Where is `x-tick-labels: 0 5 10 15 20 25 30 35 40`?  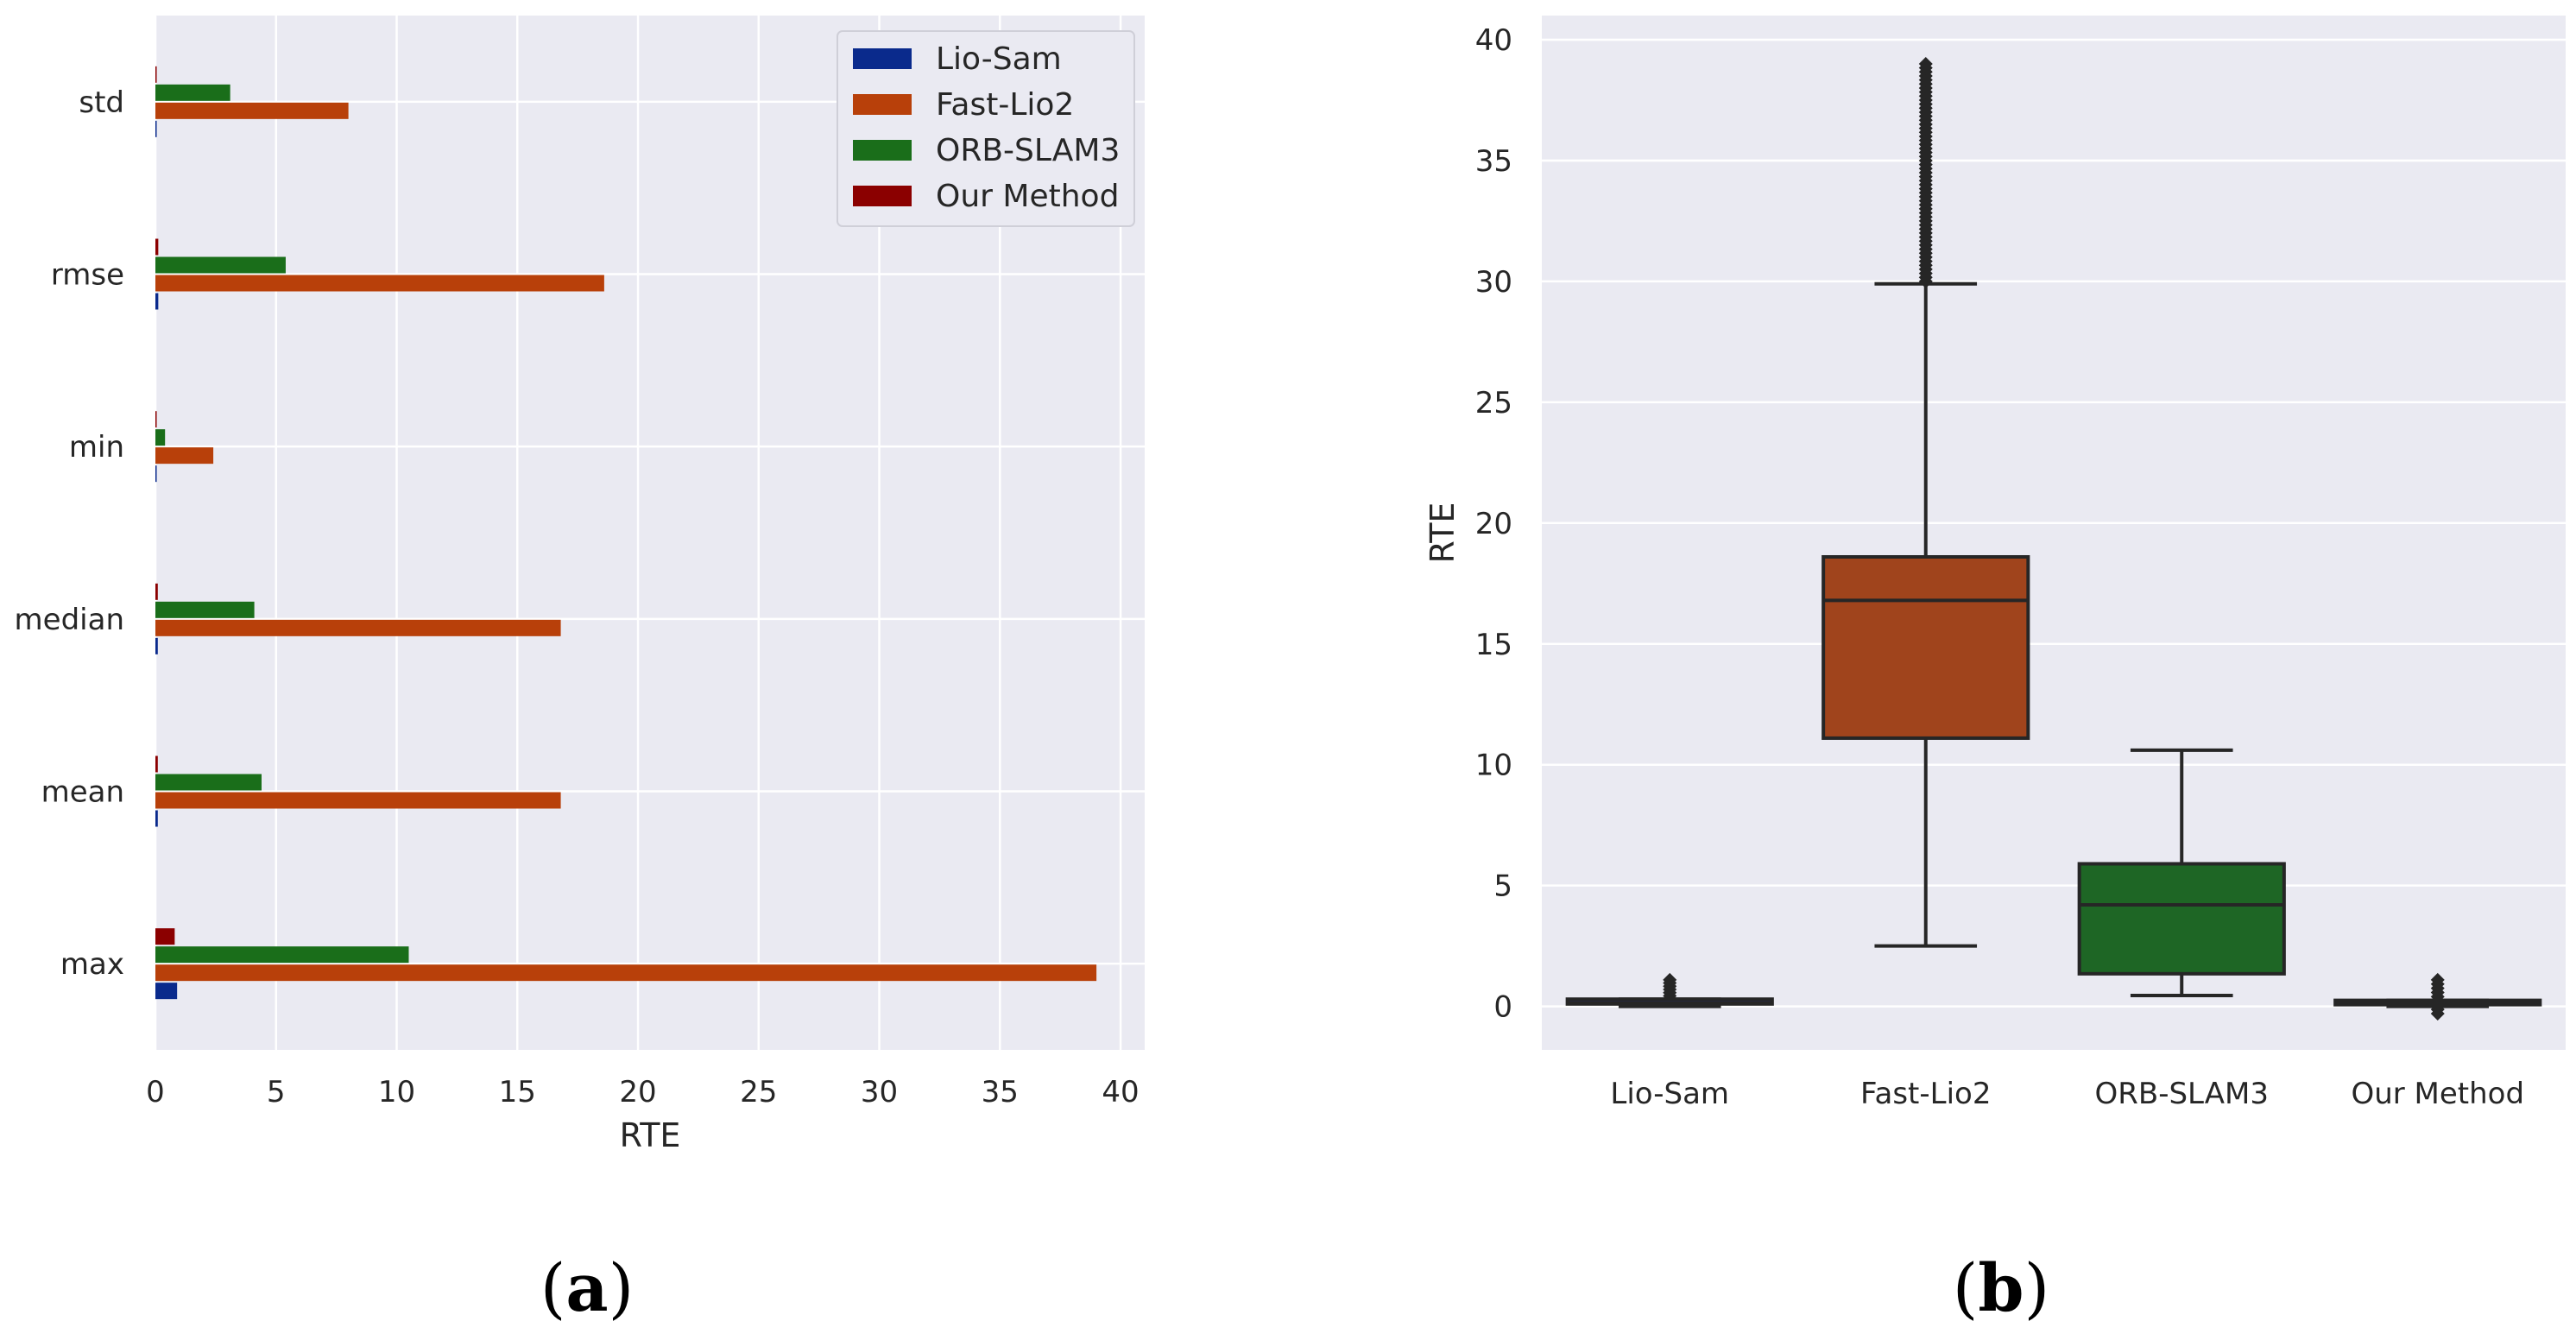
x-tick-labels: 0 5 10 15 20 25 30 35 40 is located at coordinates (643, 1092).